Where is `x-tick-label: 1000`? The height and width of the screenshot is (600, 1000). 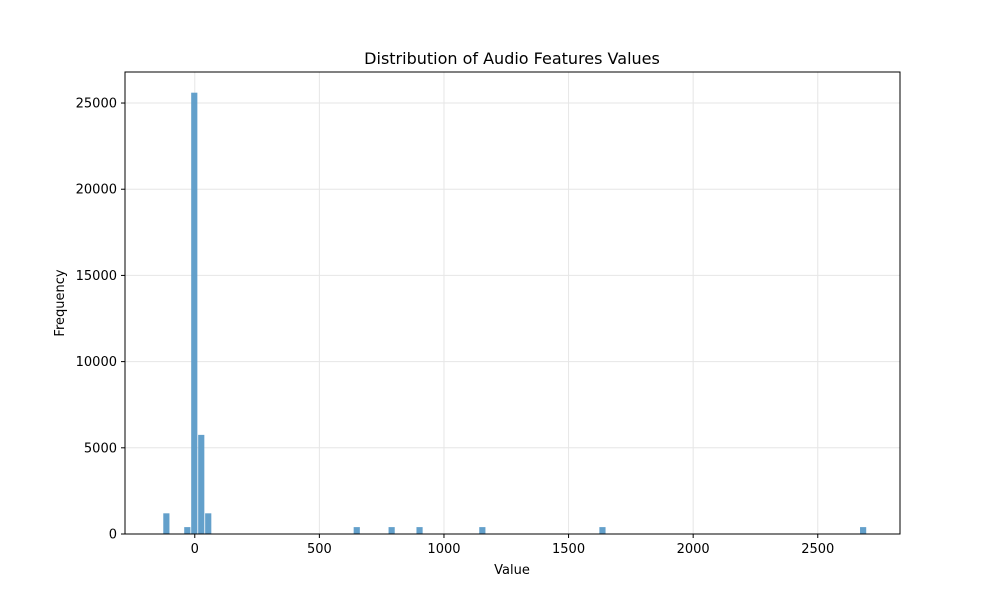 x-tick-label: 1000 is located at coordinates (443, 549).